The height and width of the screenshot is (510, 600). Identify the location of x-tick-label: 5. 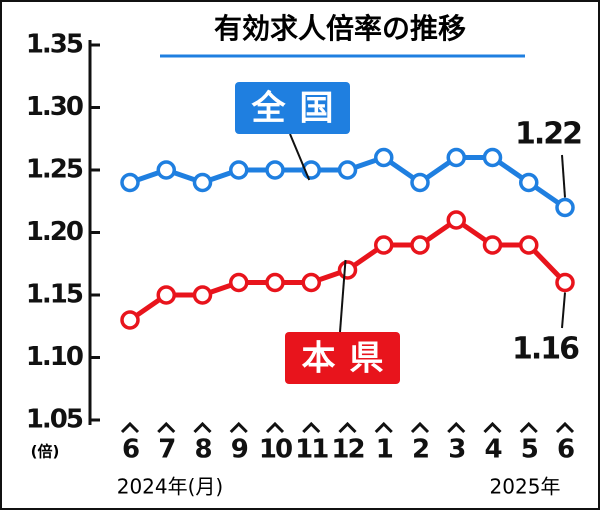
(529, 450).